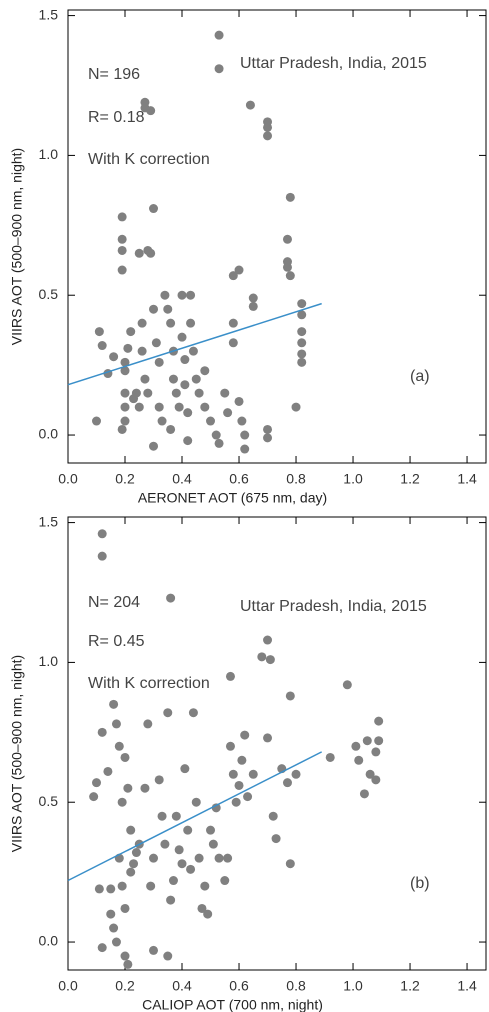 The height and width of the screenshot is (1012, 489). What do you see at coordinates (49, 154) in the screenshot?
I see `y-tick-label: 1.0` at bounding box center [49, 154].